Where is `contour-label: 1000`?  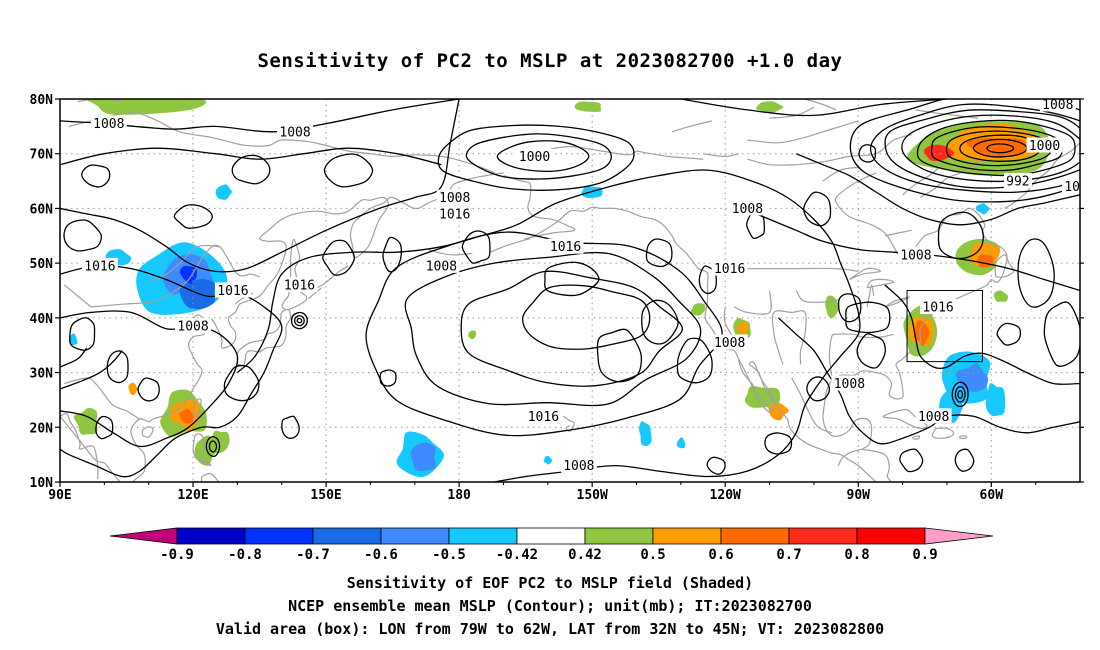 contour-label: 1000 is located at coordinates (1044, 146).